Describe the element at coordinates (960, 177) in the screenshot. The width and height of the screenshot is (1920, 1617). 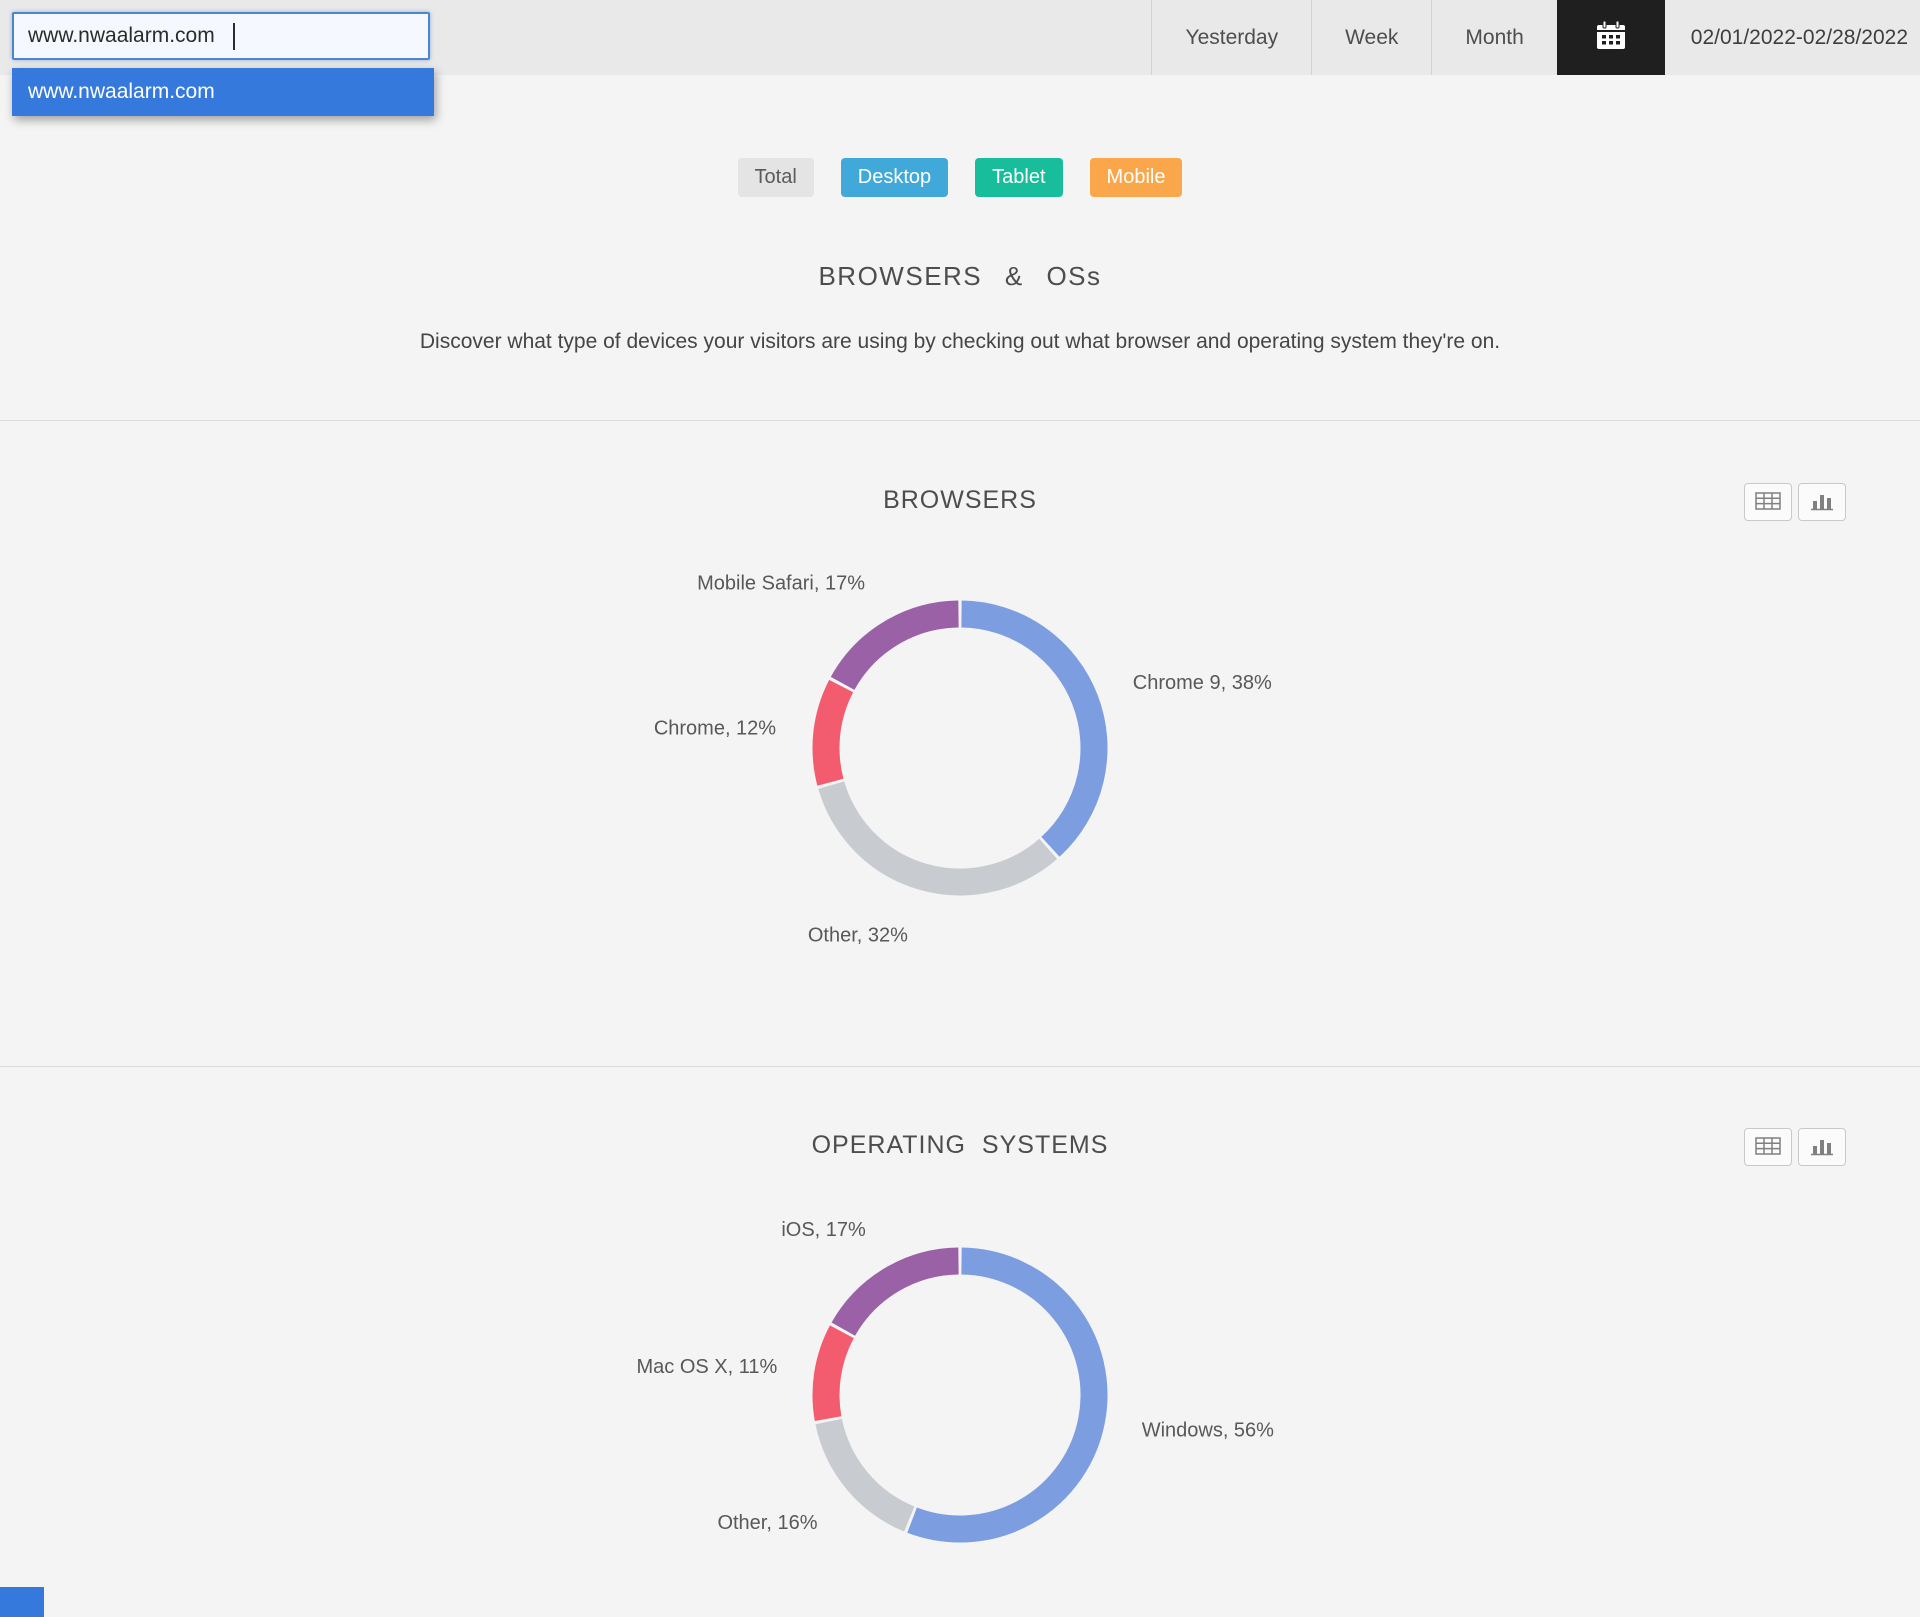
I see `device-filter-group: Total Desktop Tablet Mobile` at that location.